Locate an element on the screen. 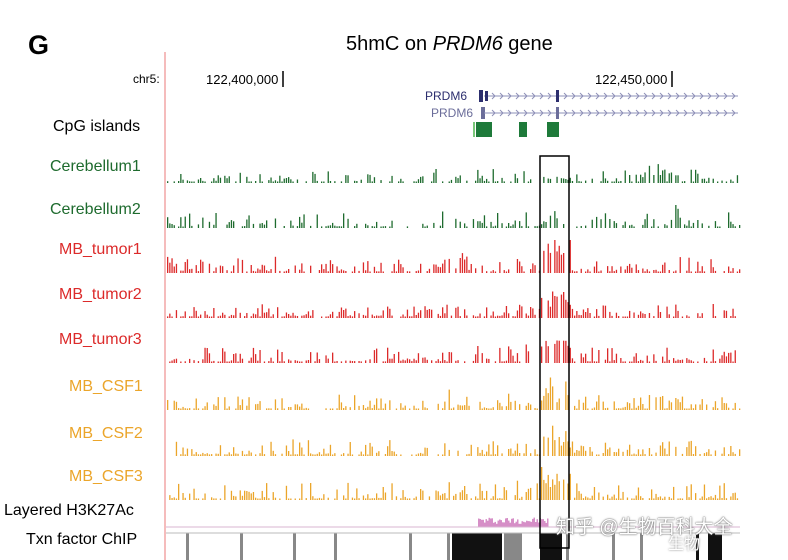  track-label-cerebellum1: Cerebellum1 is located at coordinates (95, 166).